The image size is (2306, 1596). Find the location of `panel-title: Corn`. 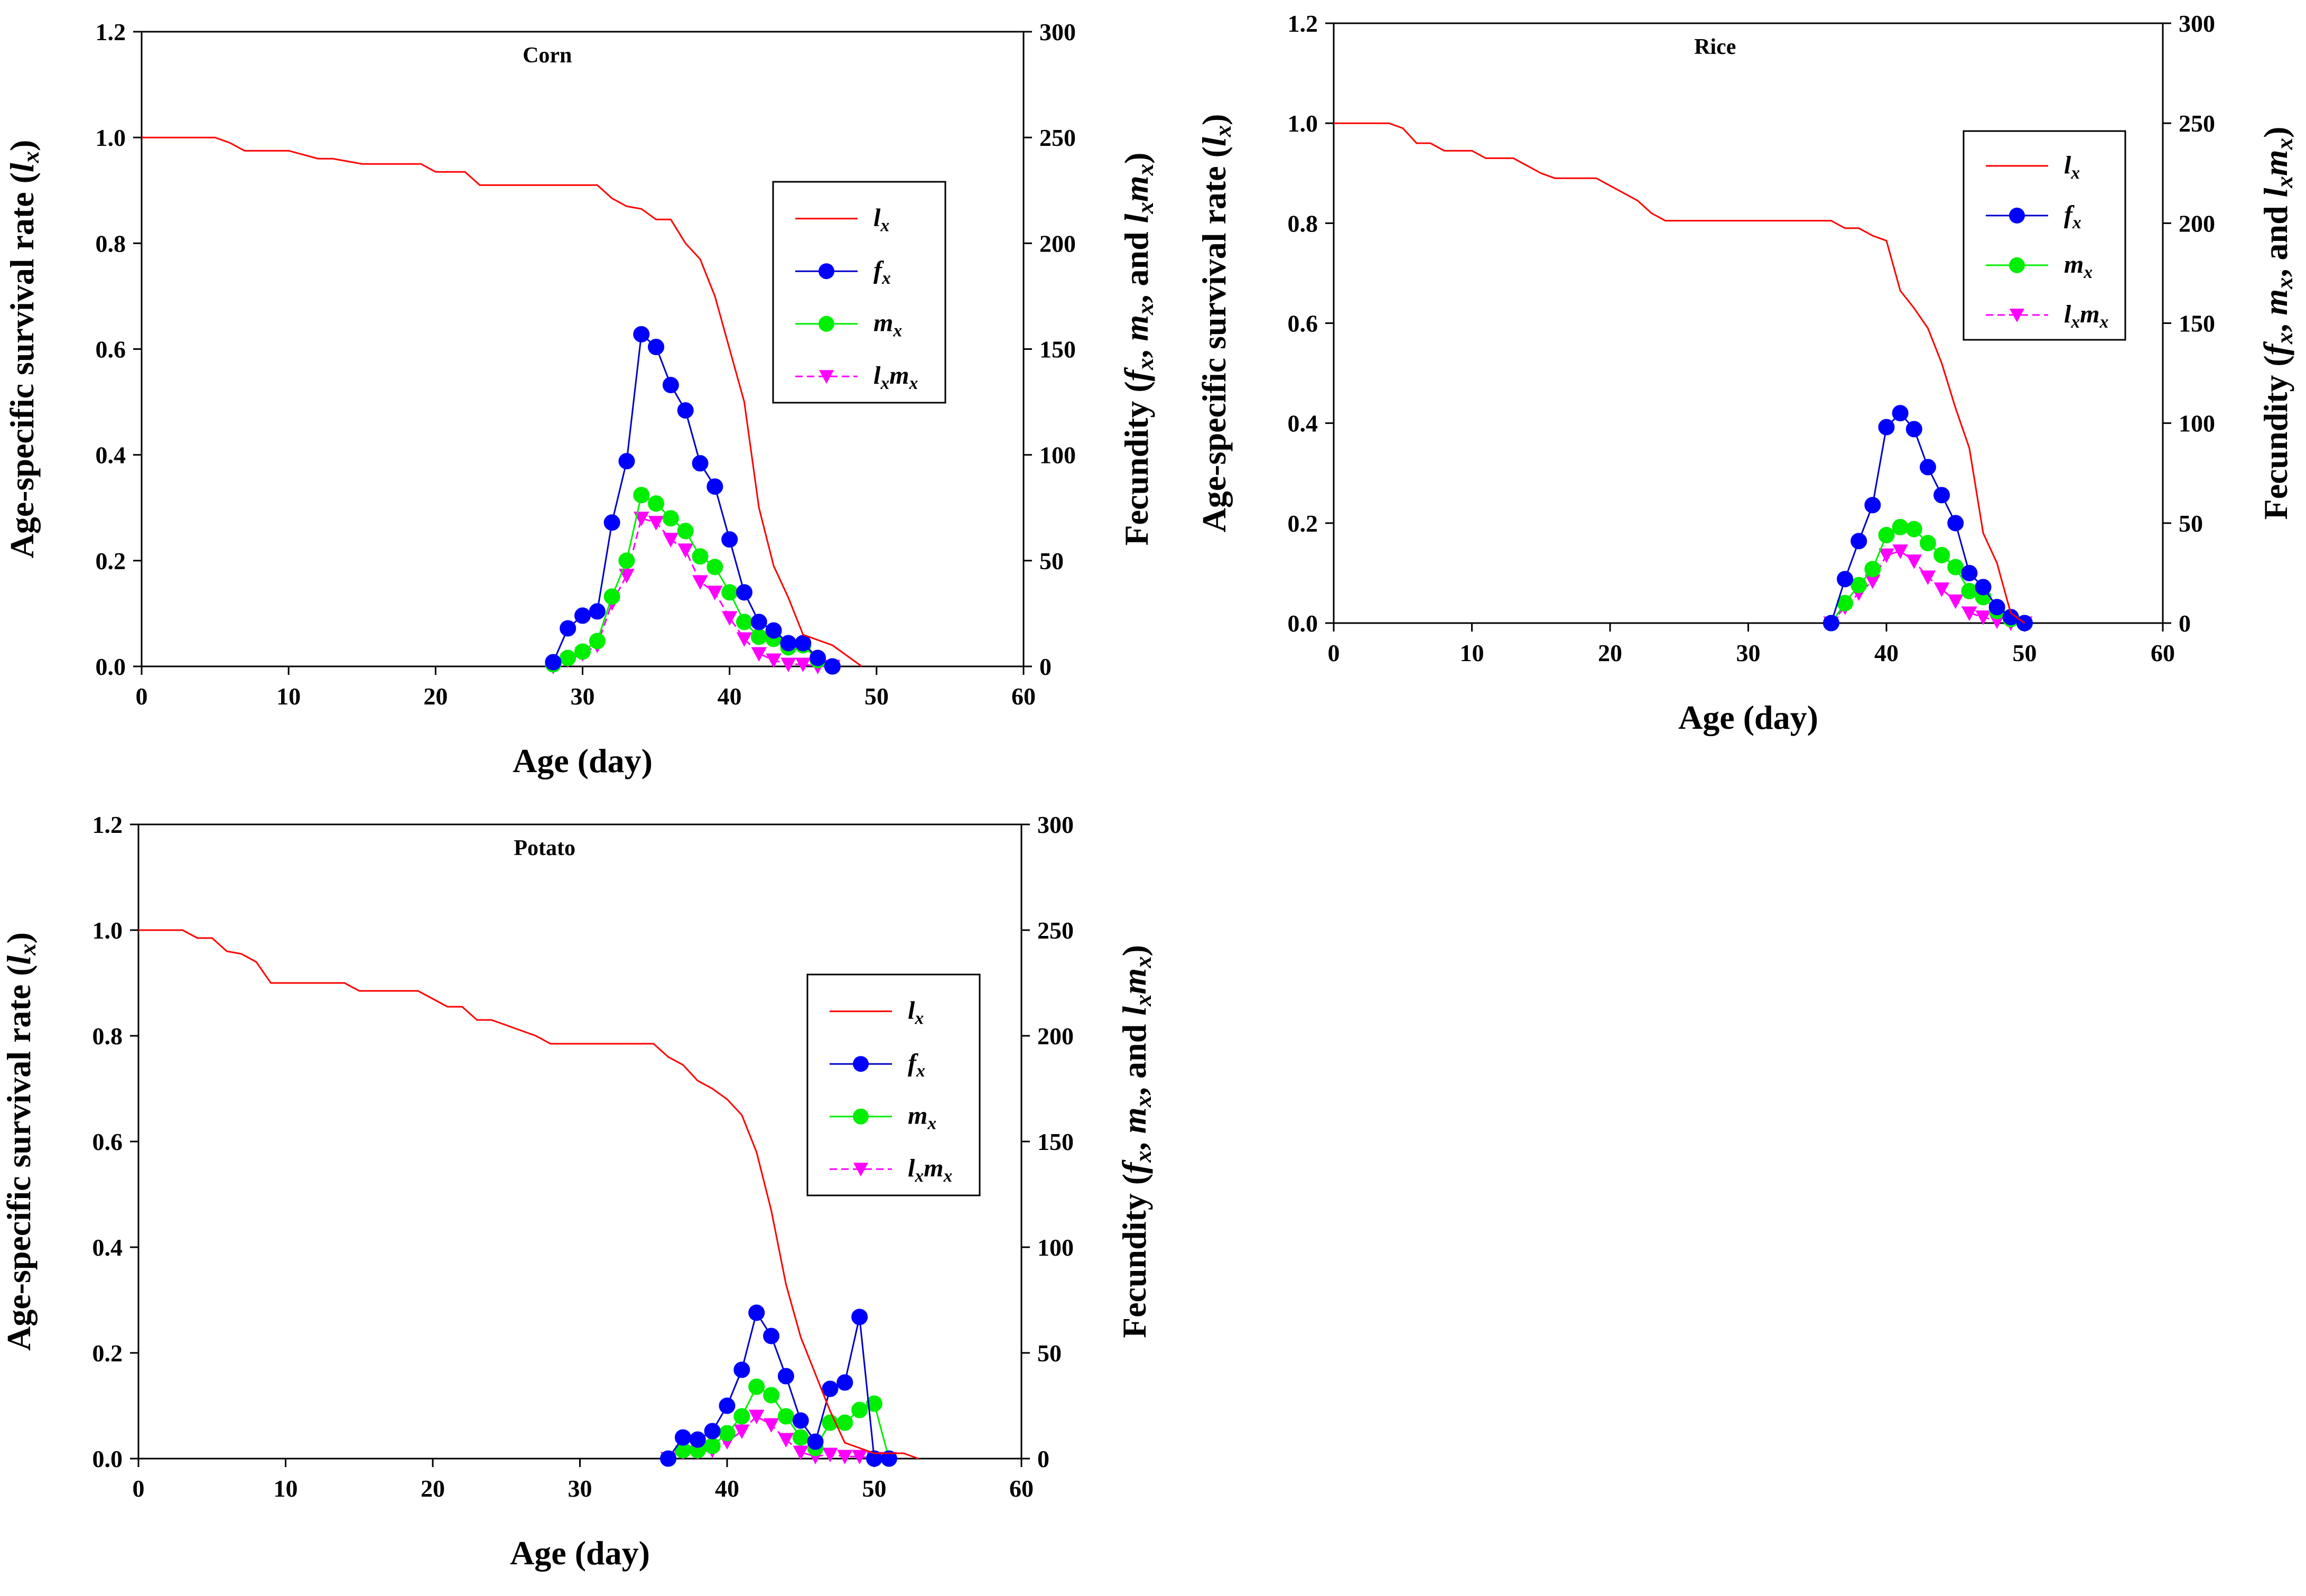

panel-title: Corn is located at coordinates (547, 55).